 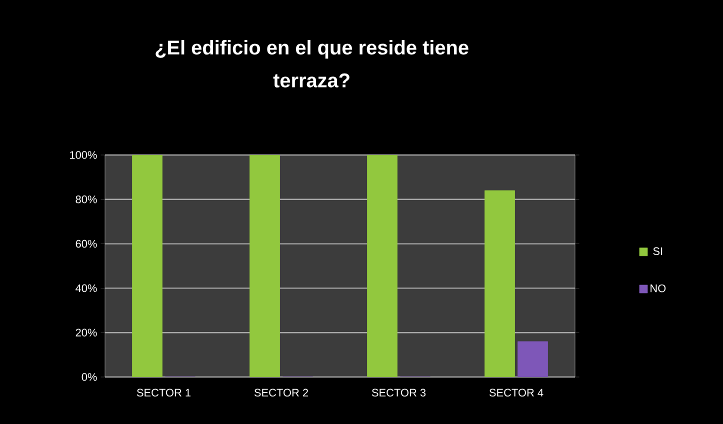 What do you see at coordinates (399, 392) in the screenshot?
I see `x-tick-label: SECTOR 3` at bounding box center [399, 392].